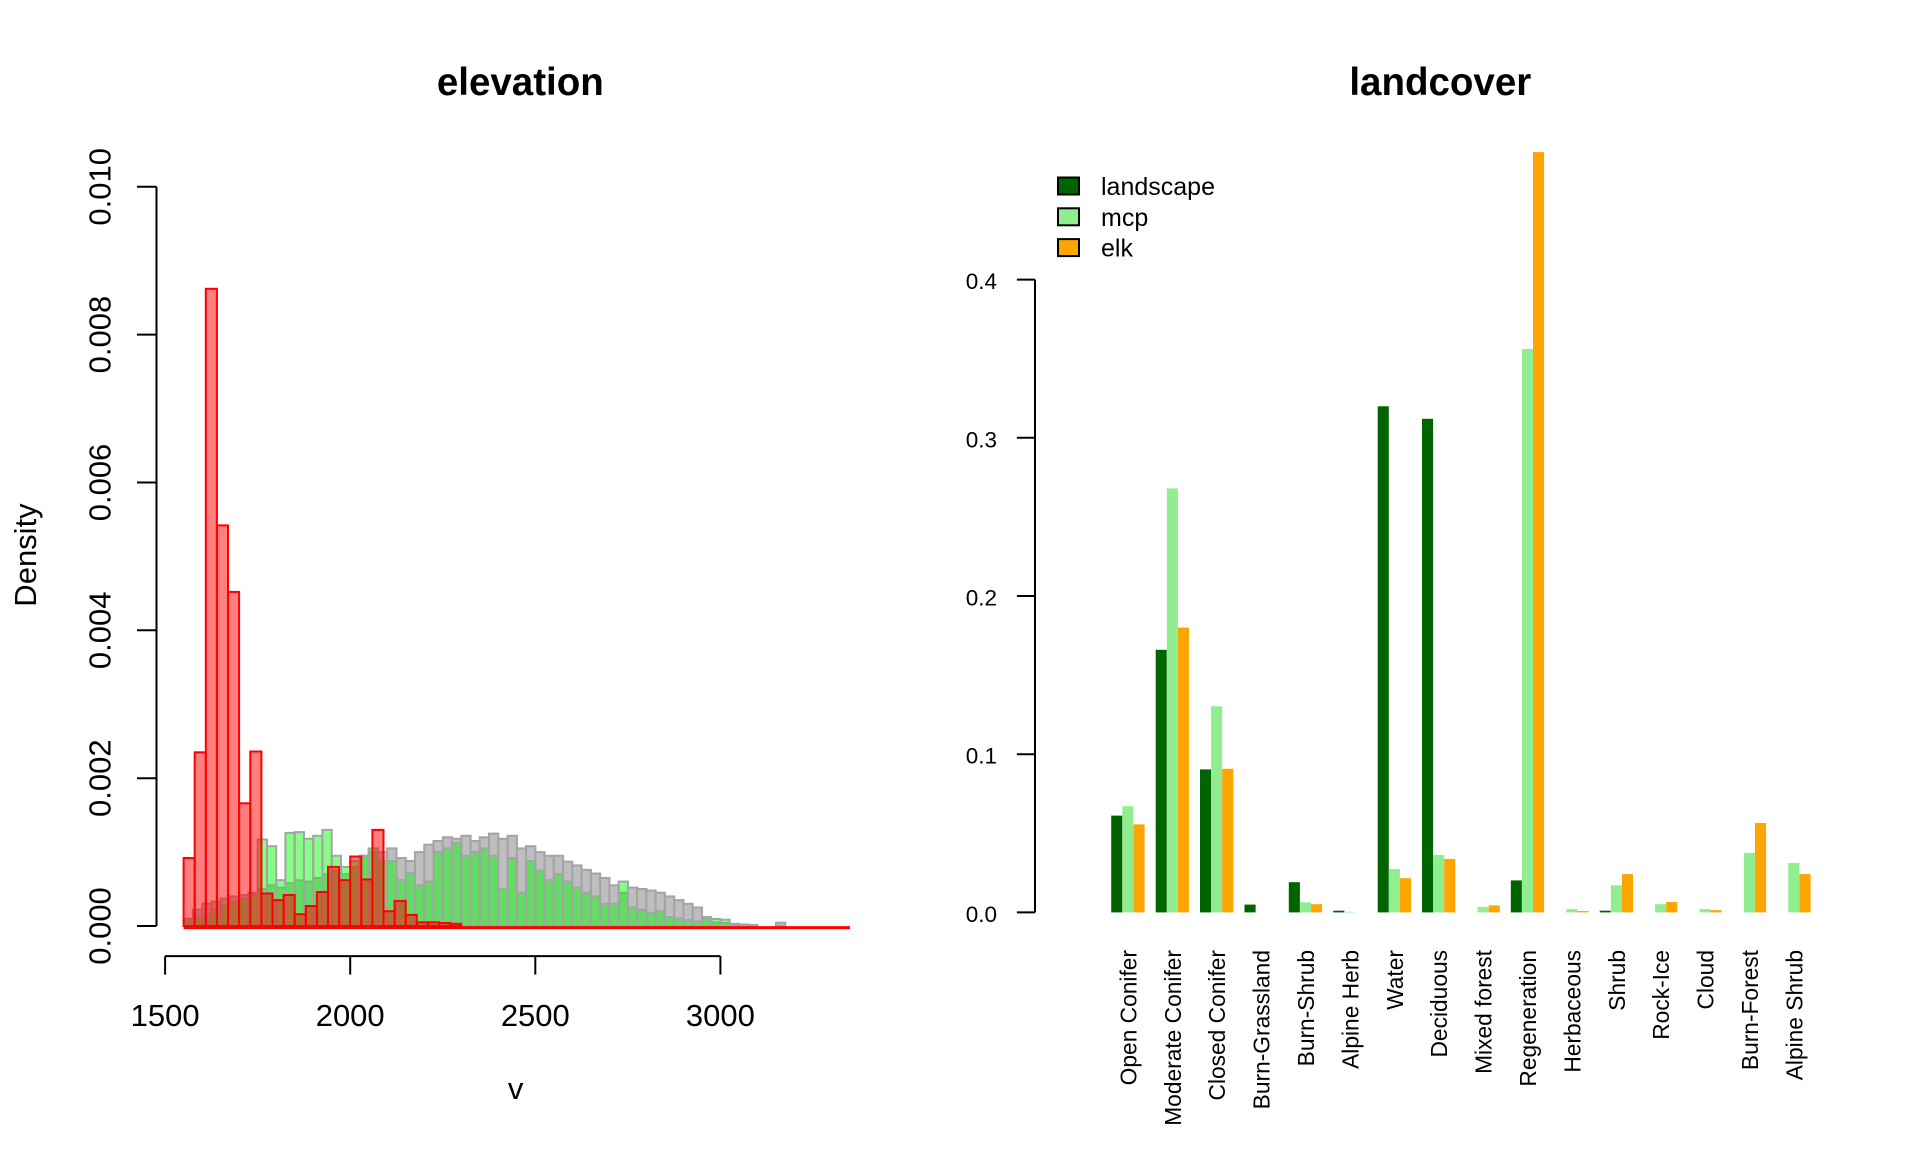  Describe the element at coordinates (1750, 1009) in the screenshot. I see `svg-text: Burn-Forest` at that location.